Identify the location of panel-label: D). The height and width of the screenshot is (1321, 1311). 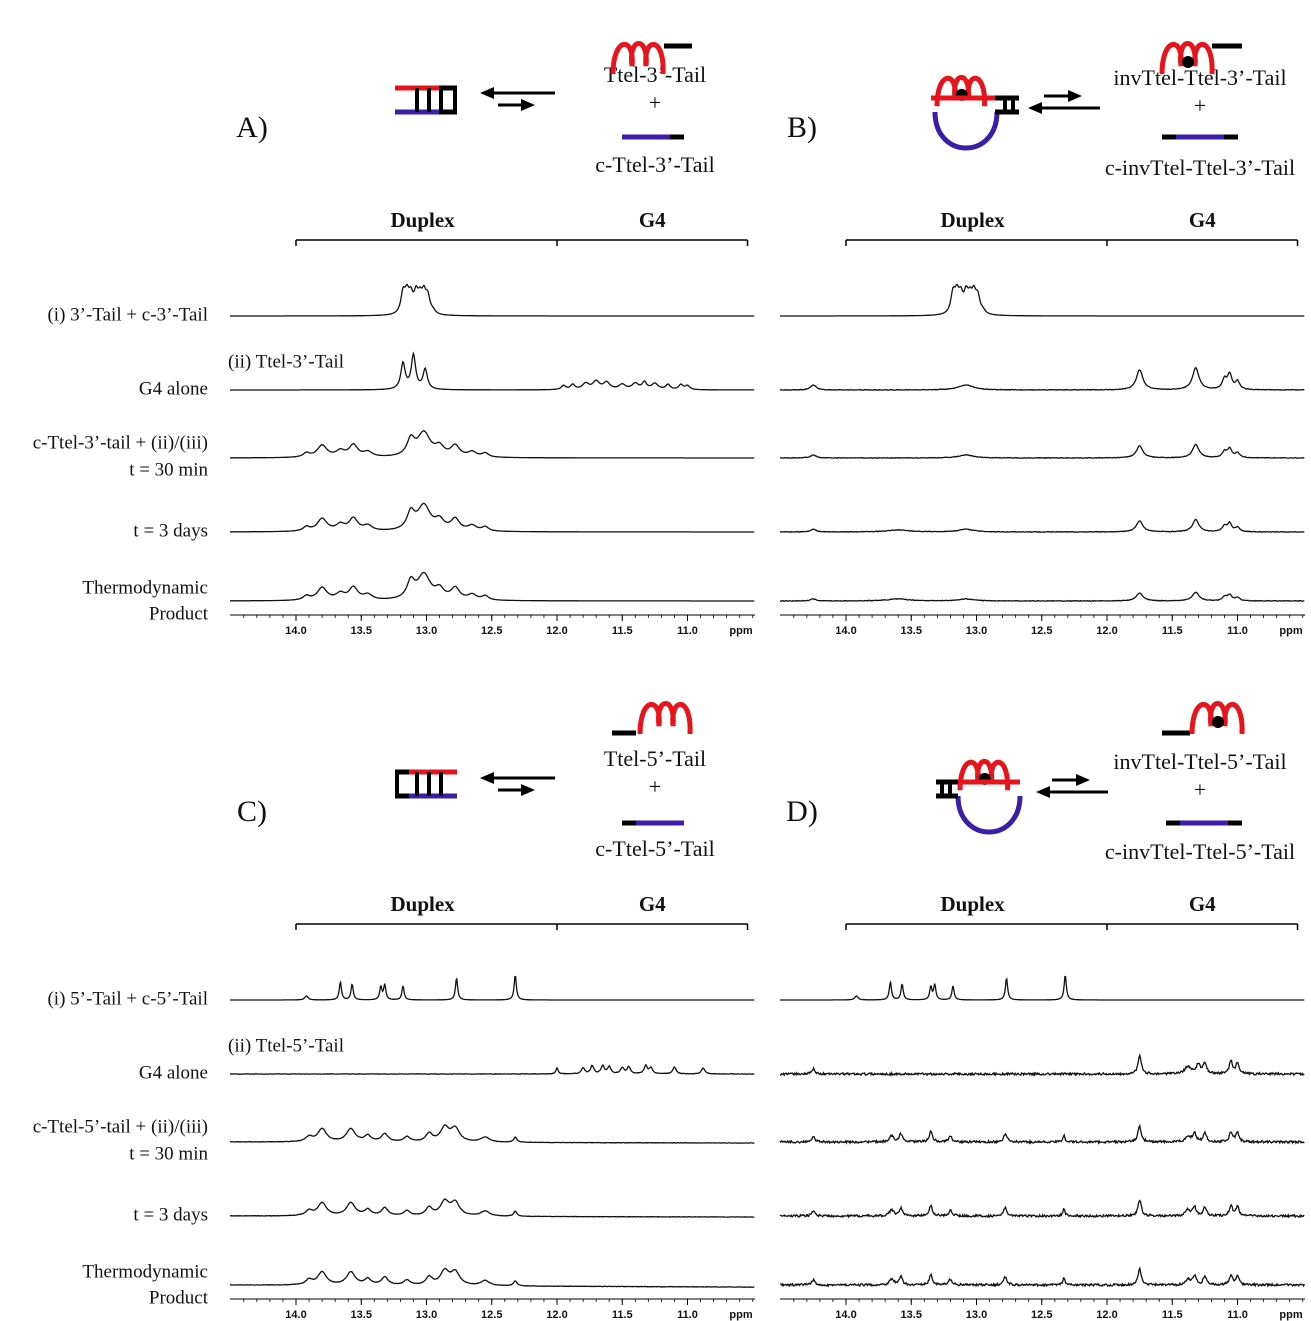
(802, 811).